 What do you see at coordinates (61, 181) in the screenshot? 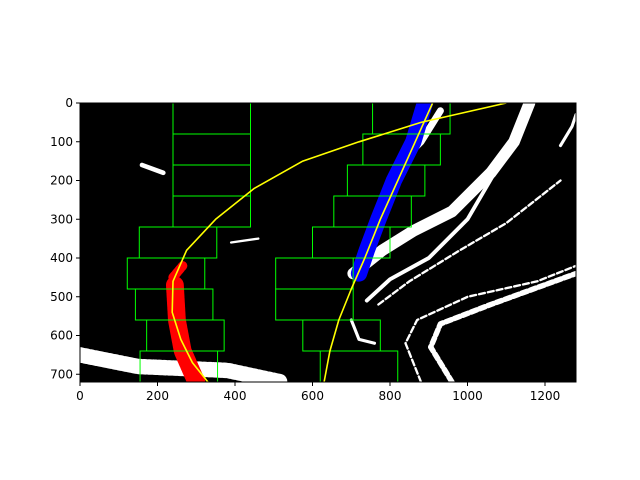
I see `y-tick-label-200: 200` at bounding box center [61, 181].